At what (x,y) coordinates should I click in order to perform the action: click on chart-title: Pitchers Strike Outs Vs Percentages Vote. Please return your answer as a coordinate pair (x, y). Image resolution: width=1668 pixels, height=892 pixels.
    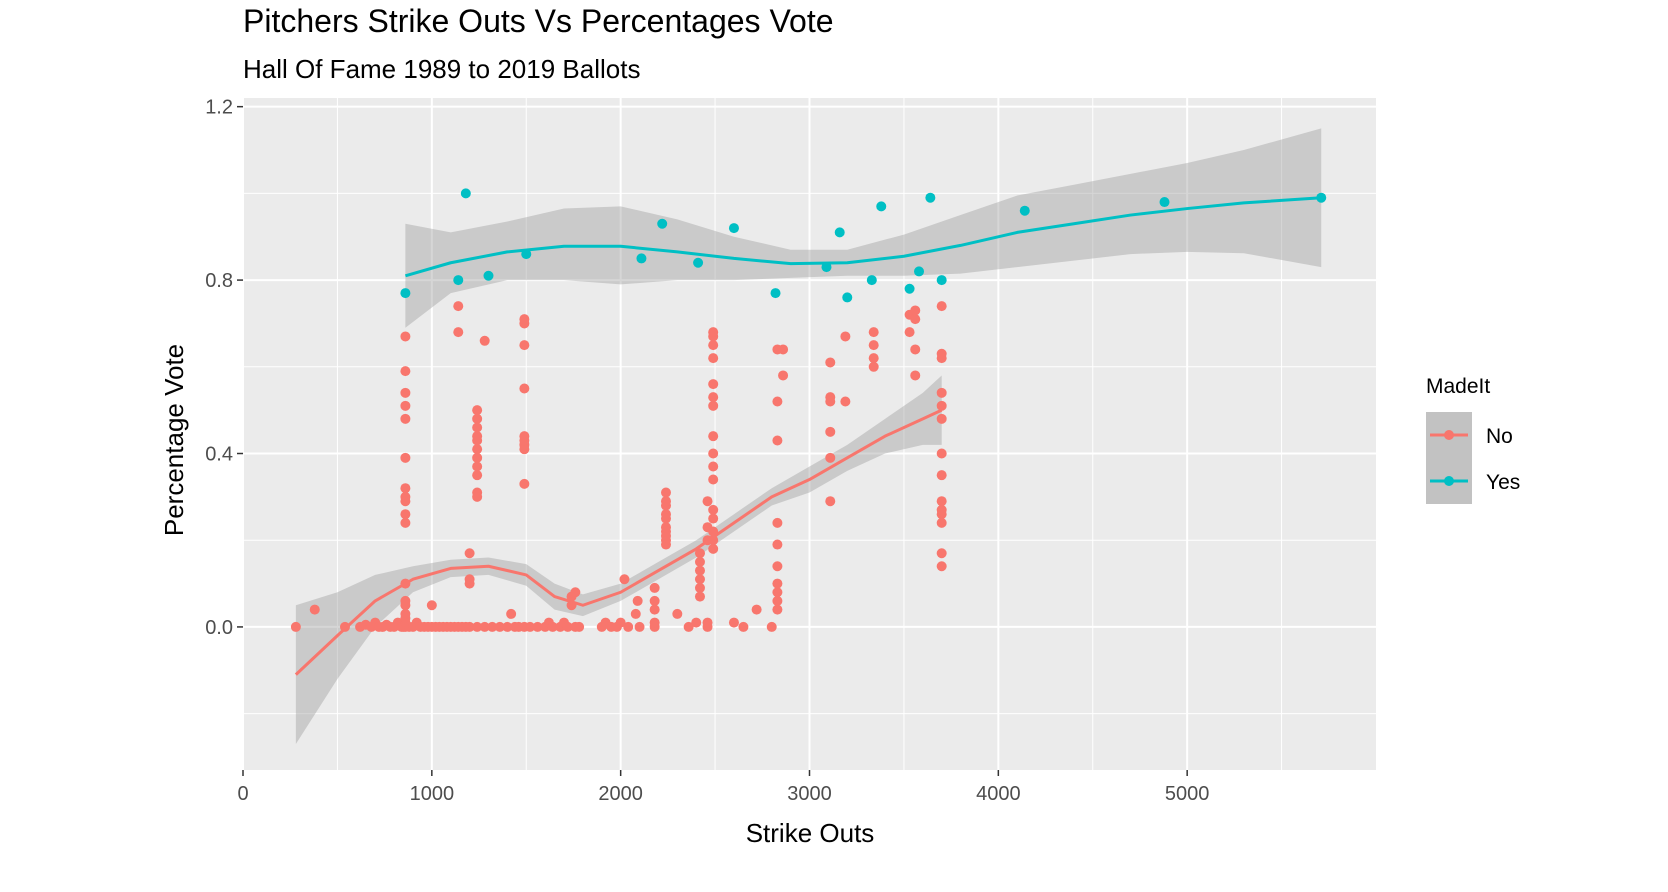
    Looking at the image, I should click on (538, 21).